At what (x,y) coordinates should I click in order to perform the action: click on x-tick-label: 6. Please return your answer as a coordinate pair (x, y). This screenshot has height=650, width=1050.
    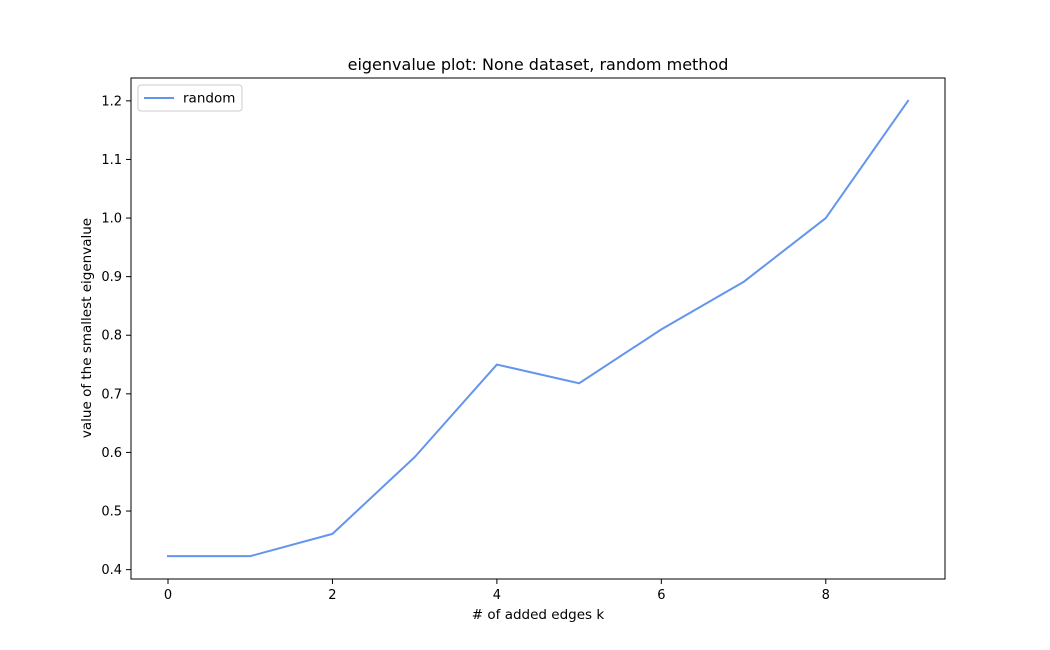
    Looking at the image, I should click on (661, 595).